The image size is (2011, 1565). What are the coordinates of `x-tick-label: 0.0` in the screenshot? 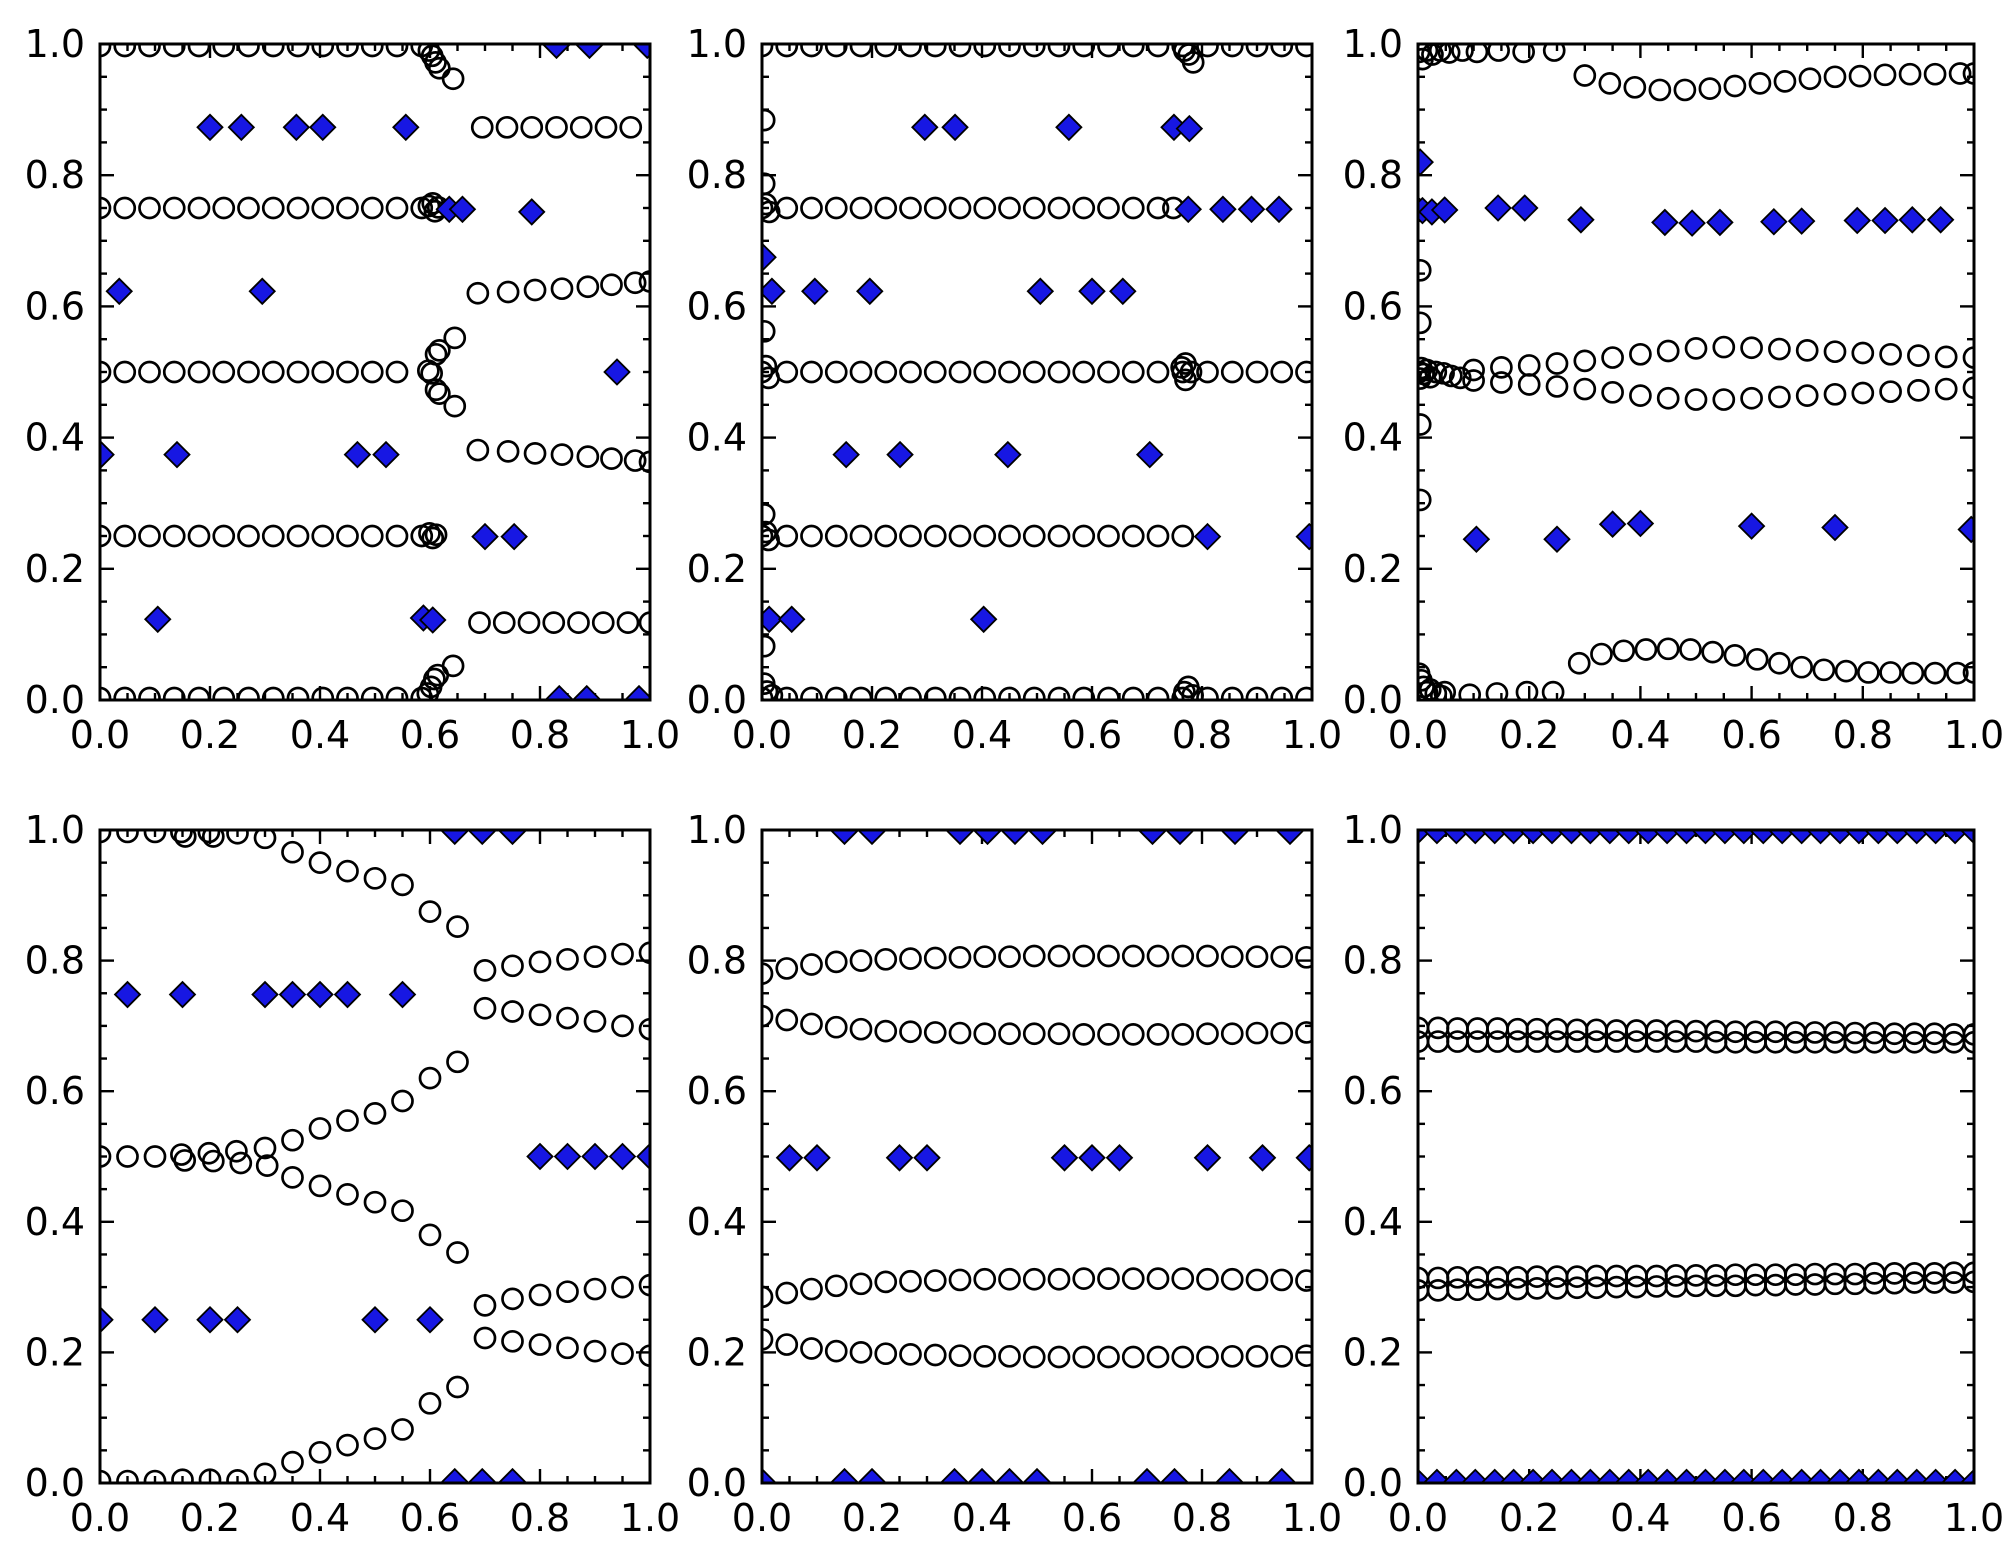 It's located at (100, 735).